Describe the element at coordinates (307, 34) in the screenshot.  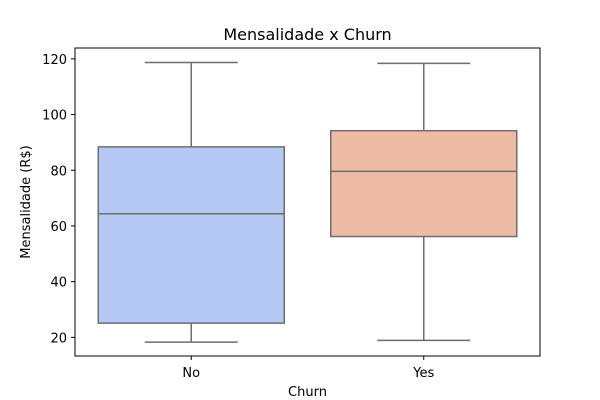
I see `chart-title: Mensalidade x Churn` at that location.